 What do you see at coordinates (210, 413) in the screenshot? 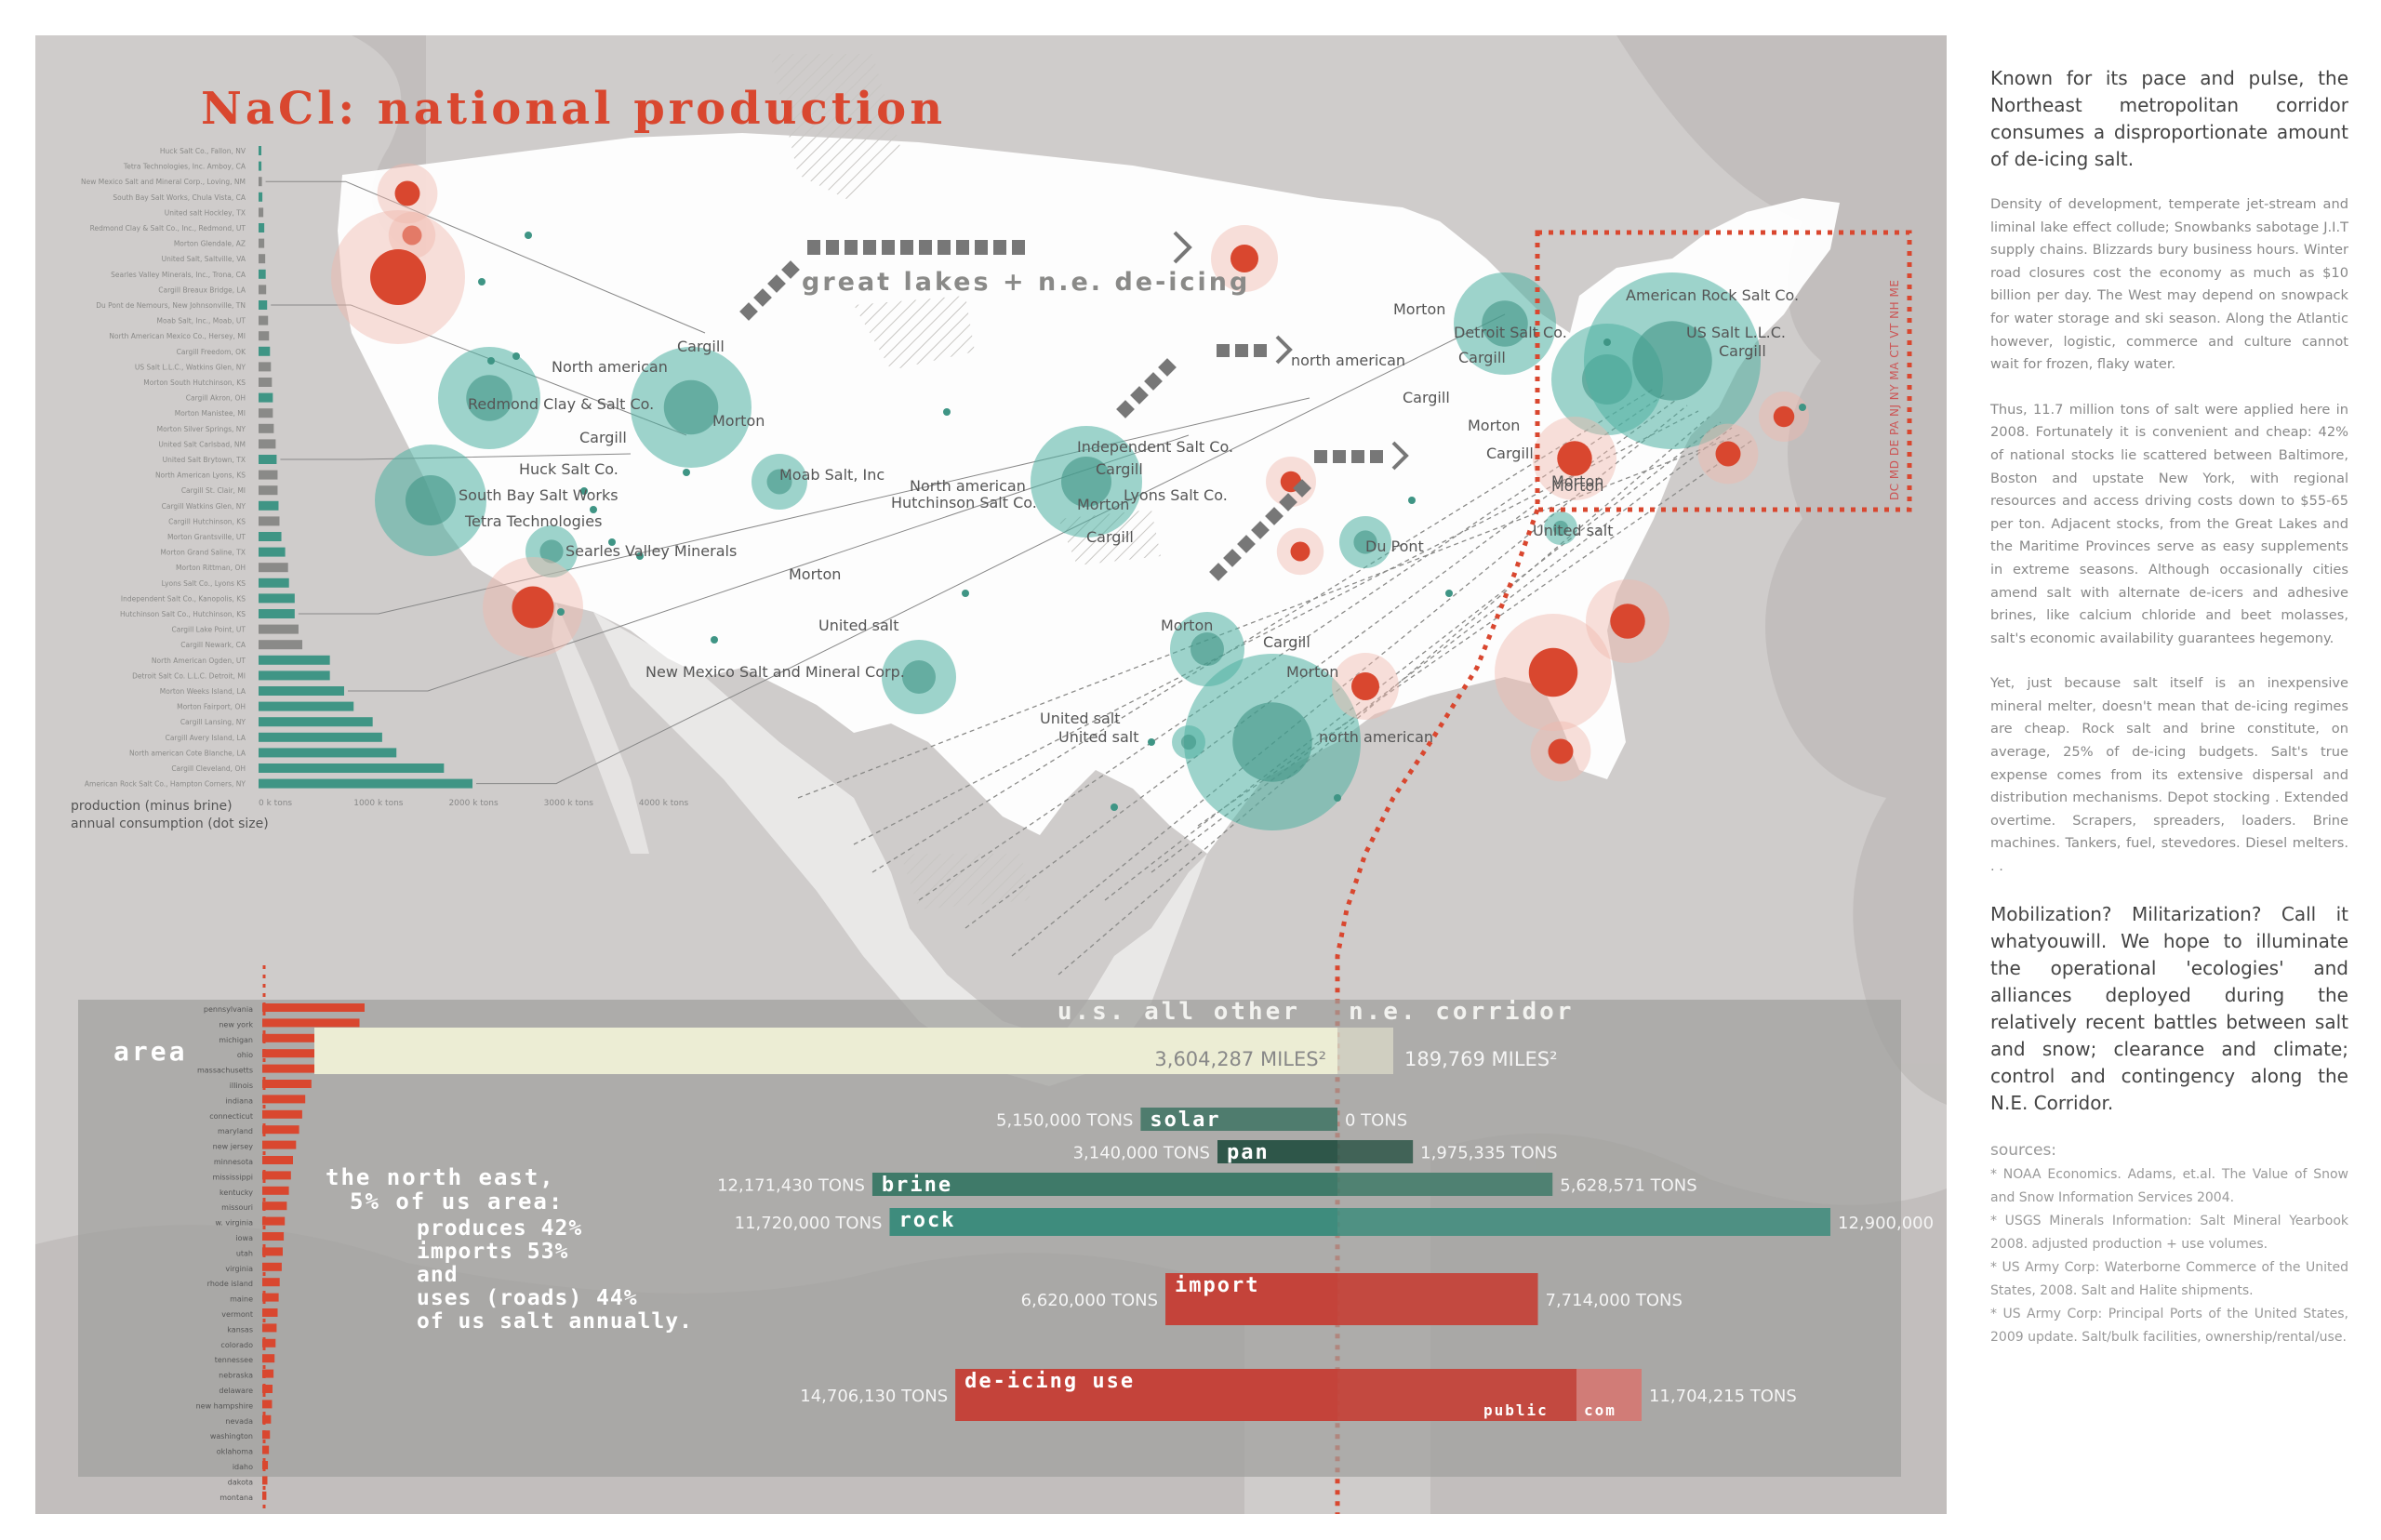
I see `bar-label: Morton Manistee, MI` at bounding box center [210, 413].